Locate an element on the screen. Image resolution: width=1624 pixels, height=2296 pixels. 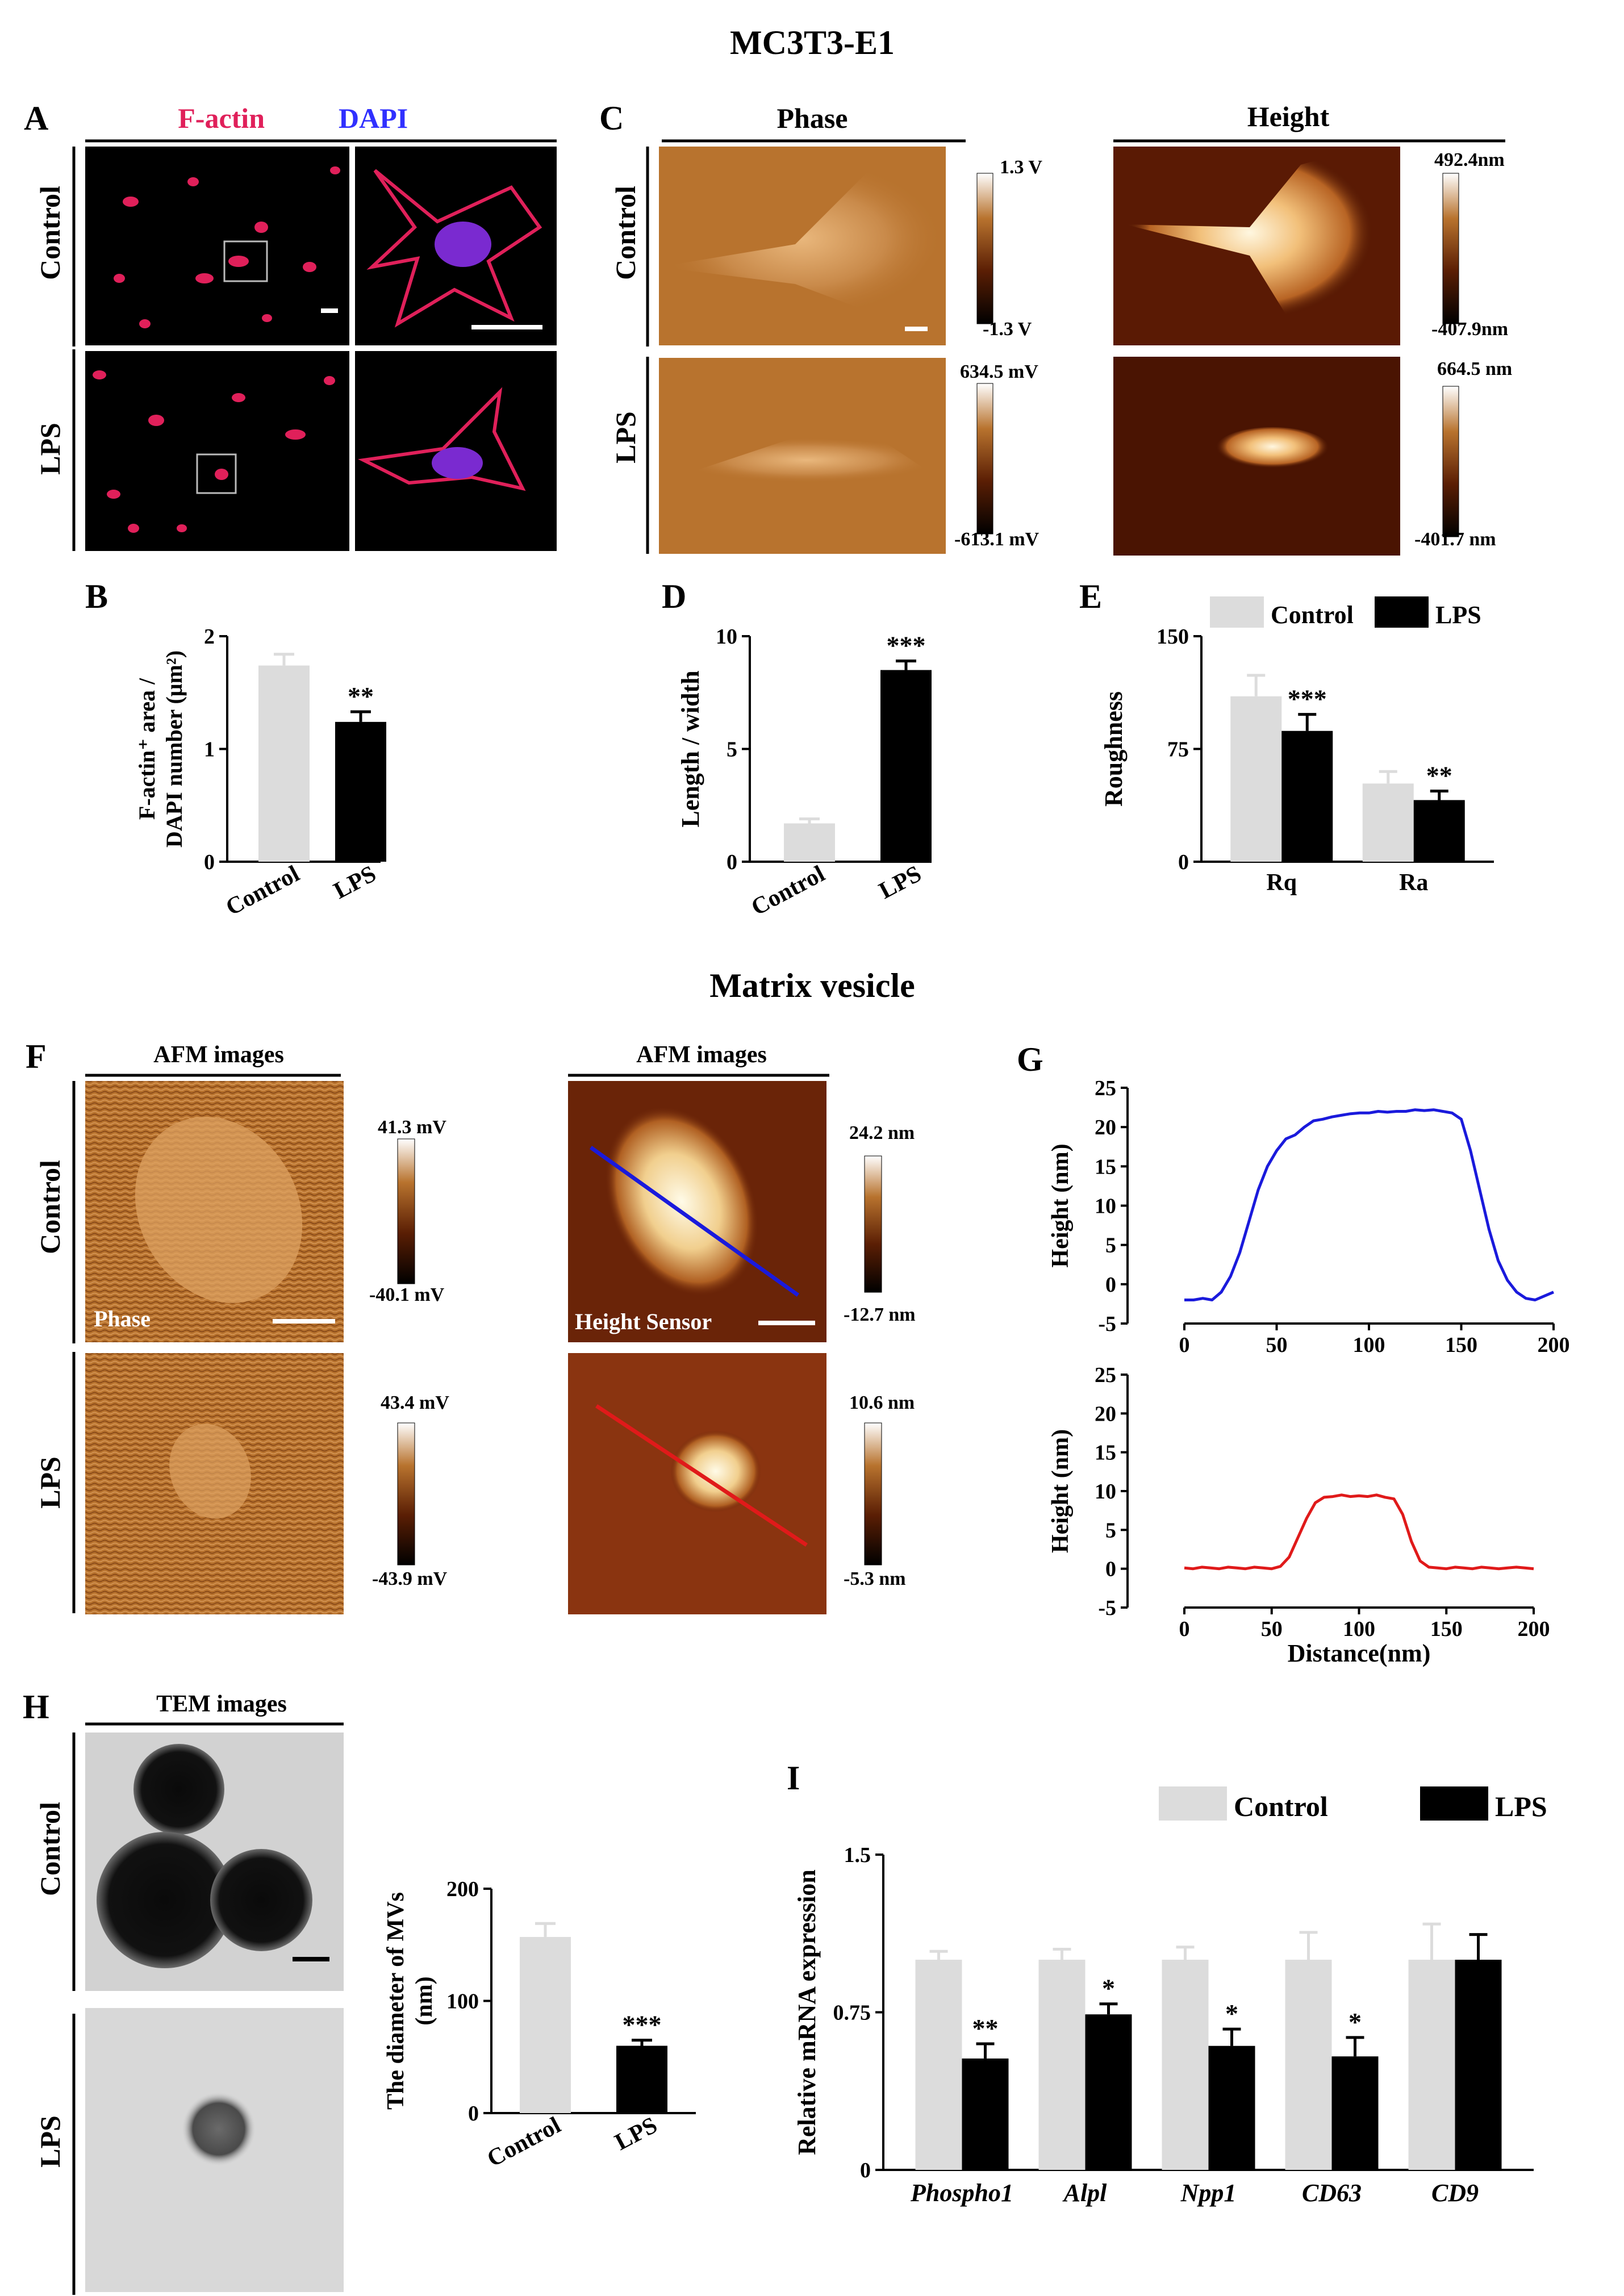
afm-phase-cell-control is located at coordinates (801, 238).